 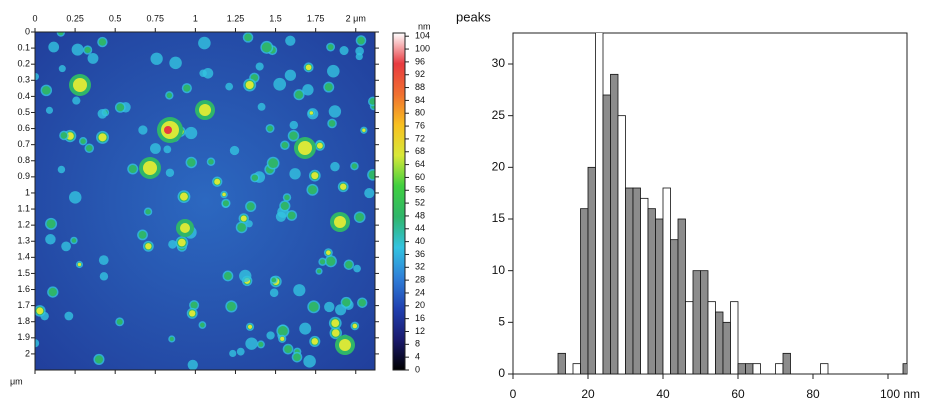 What do you see at coordinates (27, 192) in the screenshot?
I see `y-tick-label: 1` at bounding box center [27, 192].